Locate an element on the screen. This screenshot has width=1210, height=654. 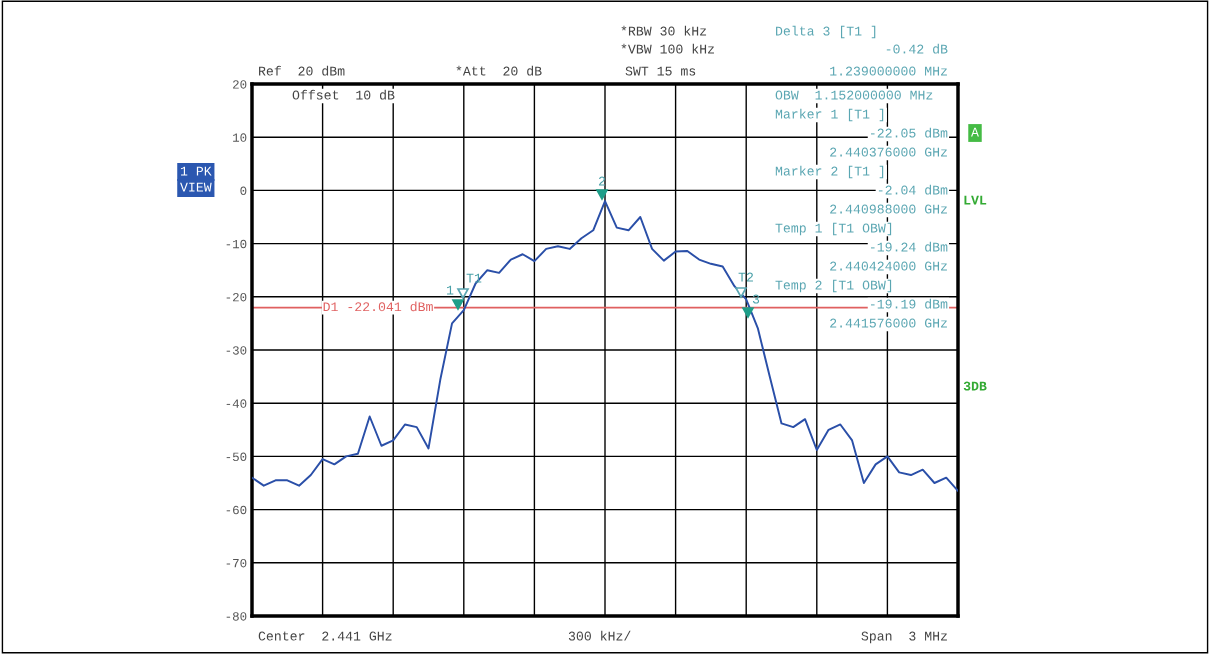
y-tick-label: 20 is located at coordinates (240, 84).